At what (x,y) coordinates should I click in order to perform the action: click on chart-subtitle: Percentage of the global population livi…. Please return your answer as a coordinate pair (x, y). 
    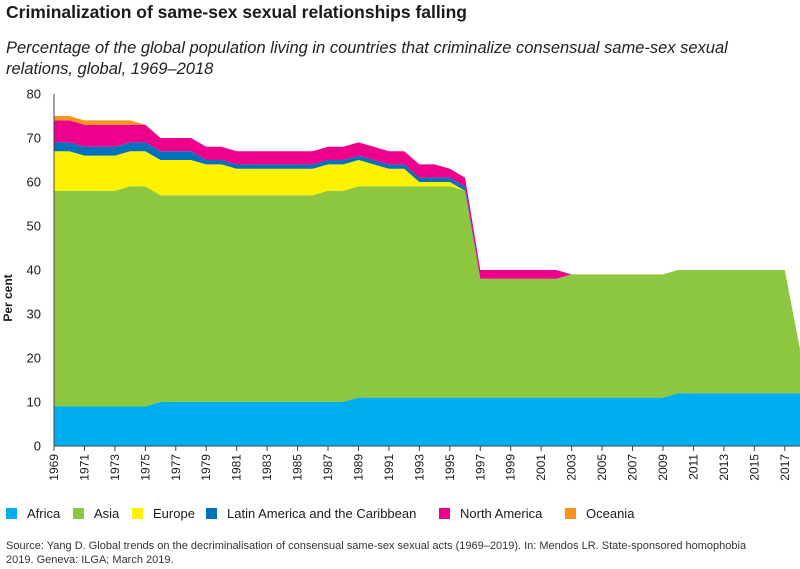
    Looking at the image, I should click on (367, 58).